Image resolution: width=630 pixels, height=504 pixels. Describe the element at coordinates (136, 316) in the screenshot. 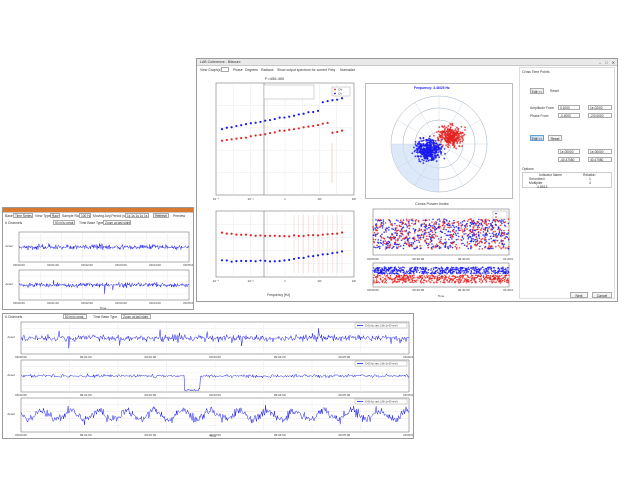

I see `bottom-zoom-select: Zoom at last sight` at that location.